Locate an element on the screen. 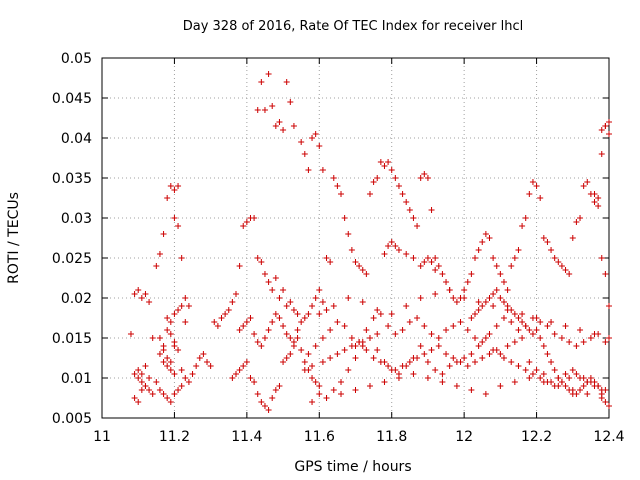 The image size is (640, 480). x-tick-label: 11.4 is located at coordinates (246, 437).